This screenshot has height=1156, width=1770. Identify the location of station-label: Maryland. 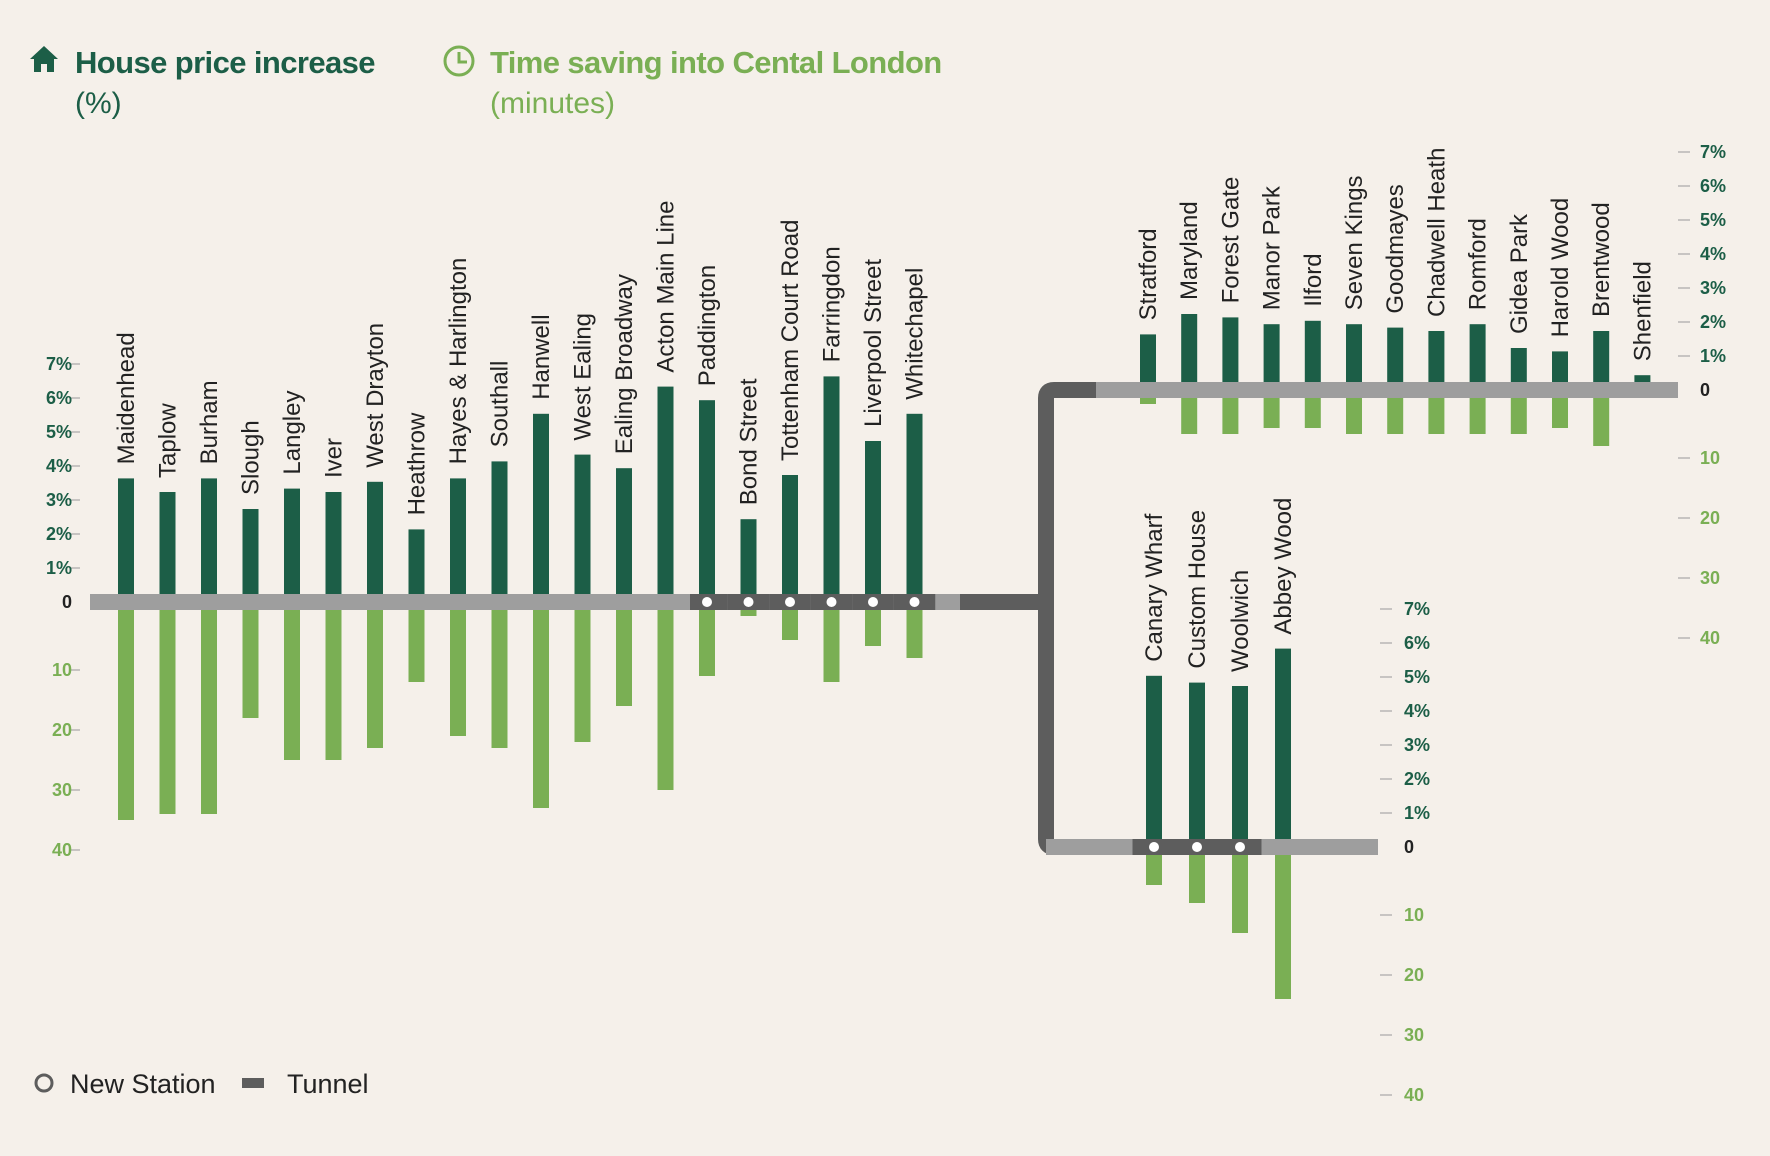
(1189, 250).